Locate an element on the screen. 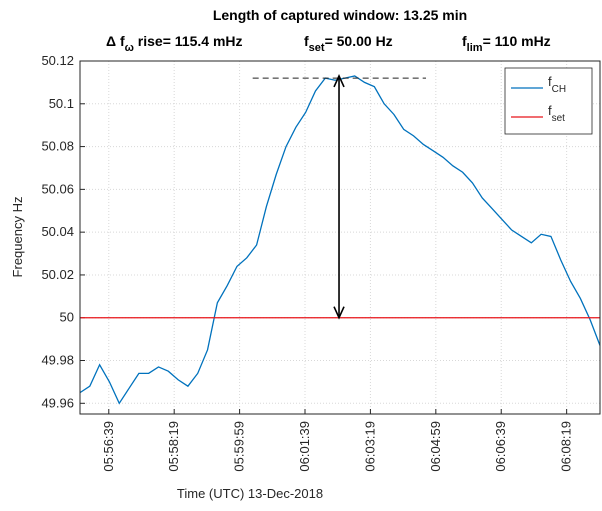  y-tick-label: 50.02 is located at coordinates (57, 274).